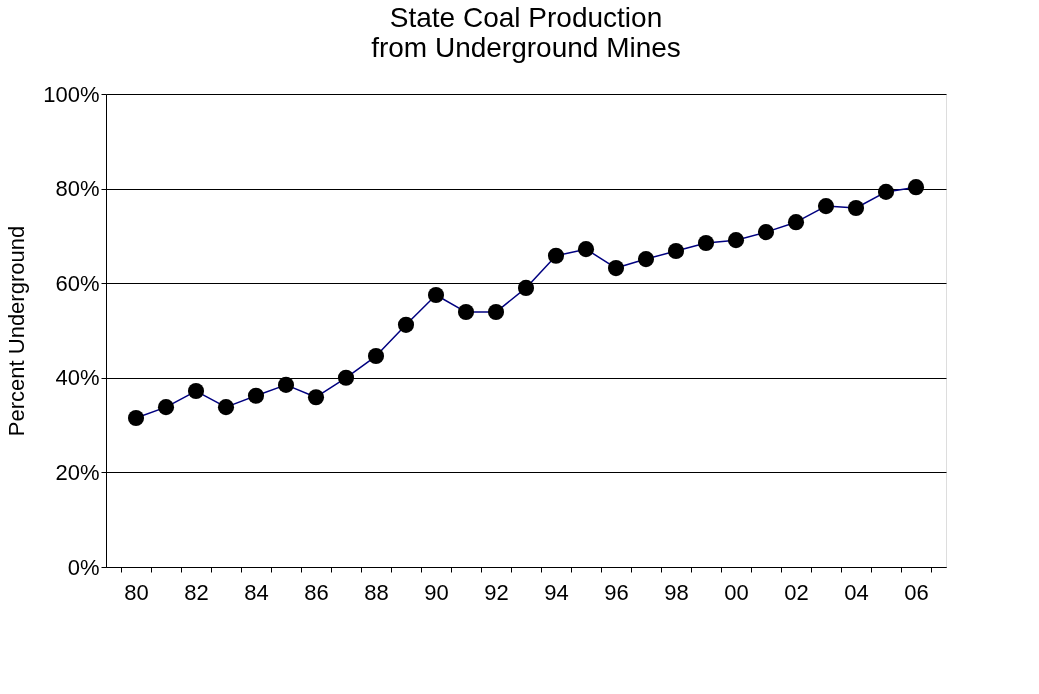 This screenshot has width=1039, height=694. Describe the element at coordinates (616, 592) in the screenshot. I see `x-tick-label: 96` at that location.